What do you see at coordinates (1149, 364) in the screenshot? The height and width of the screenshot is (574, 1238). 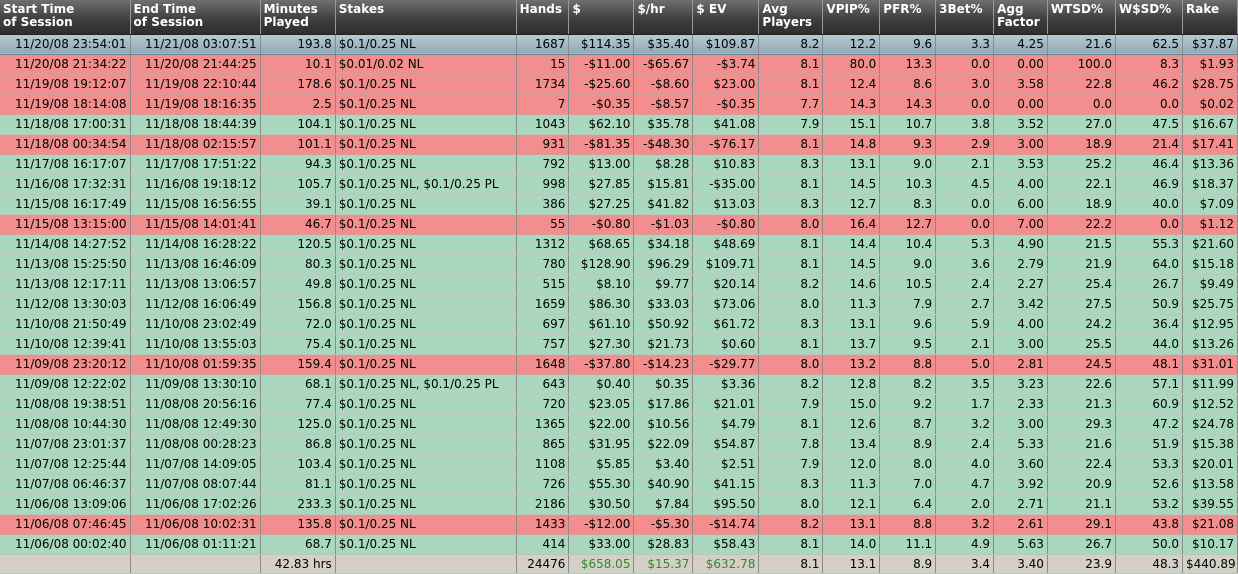 I see `cell-wsd: 48.1` at bounding box center [1149, 364].